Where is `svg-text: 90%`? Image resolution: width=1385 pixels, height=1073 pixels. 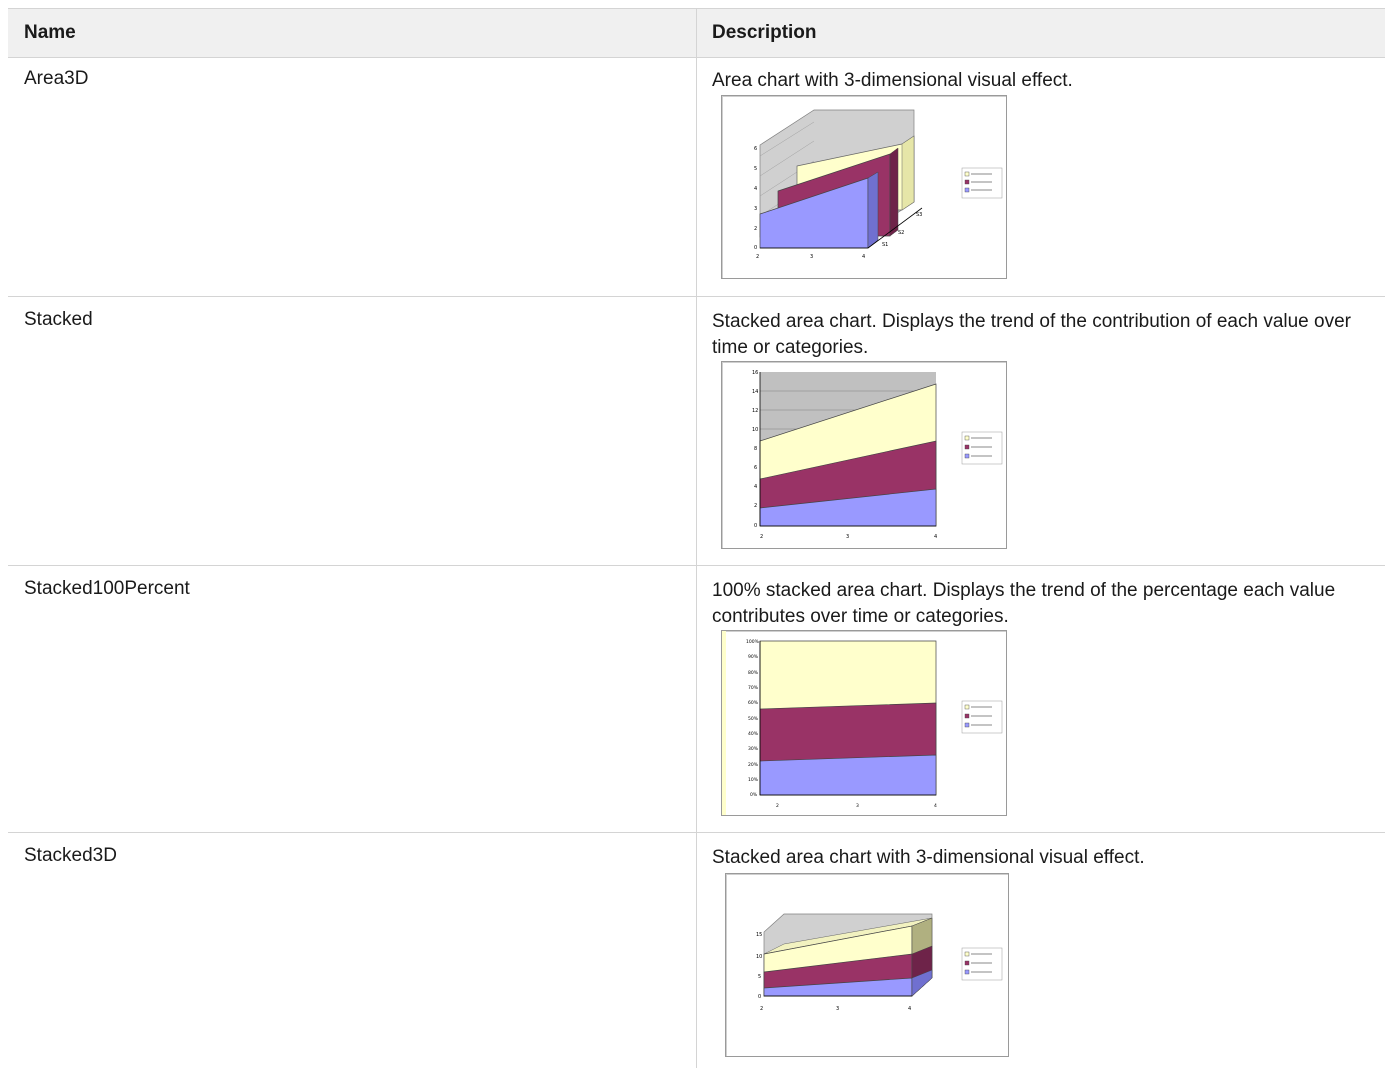 svg-text: 90% is located at coordinates (753, 657).